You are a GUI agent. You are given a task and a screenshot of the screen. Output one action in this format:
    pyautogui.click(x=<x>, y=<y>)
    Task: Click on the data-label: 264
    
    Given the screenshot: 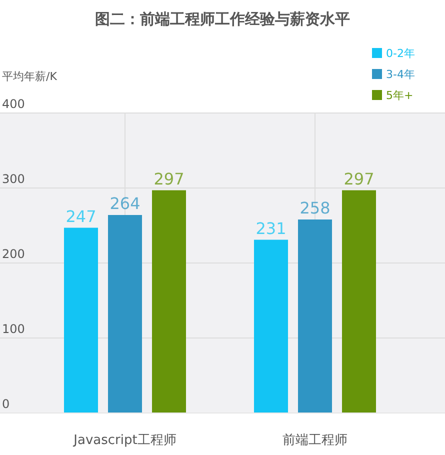 What is the action you would take?
    pyautogui.click(x=125, y=203)
    